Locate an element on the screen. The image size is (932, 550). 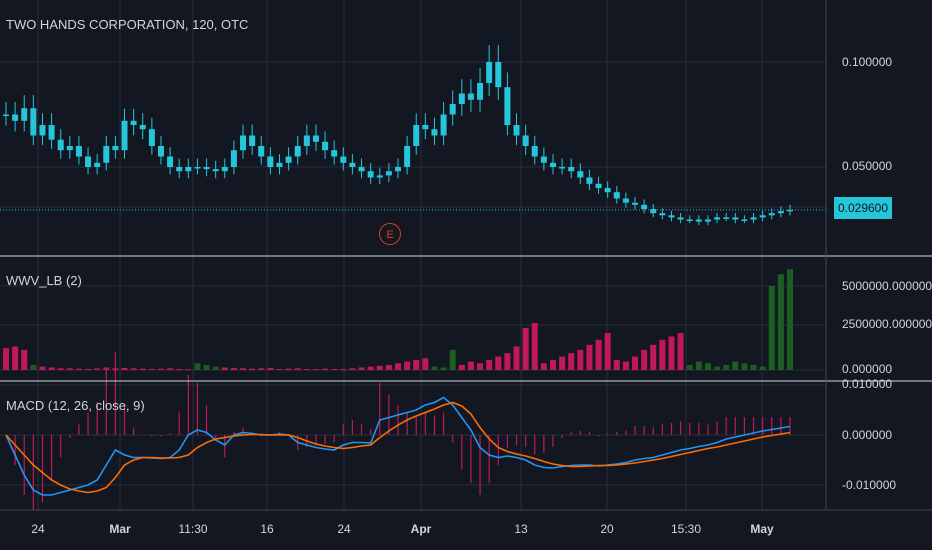
volume-axis-tick: 2500000.000000 is located at coordinates (887, 324).